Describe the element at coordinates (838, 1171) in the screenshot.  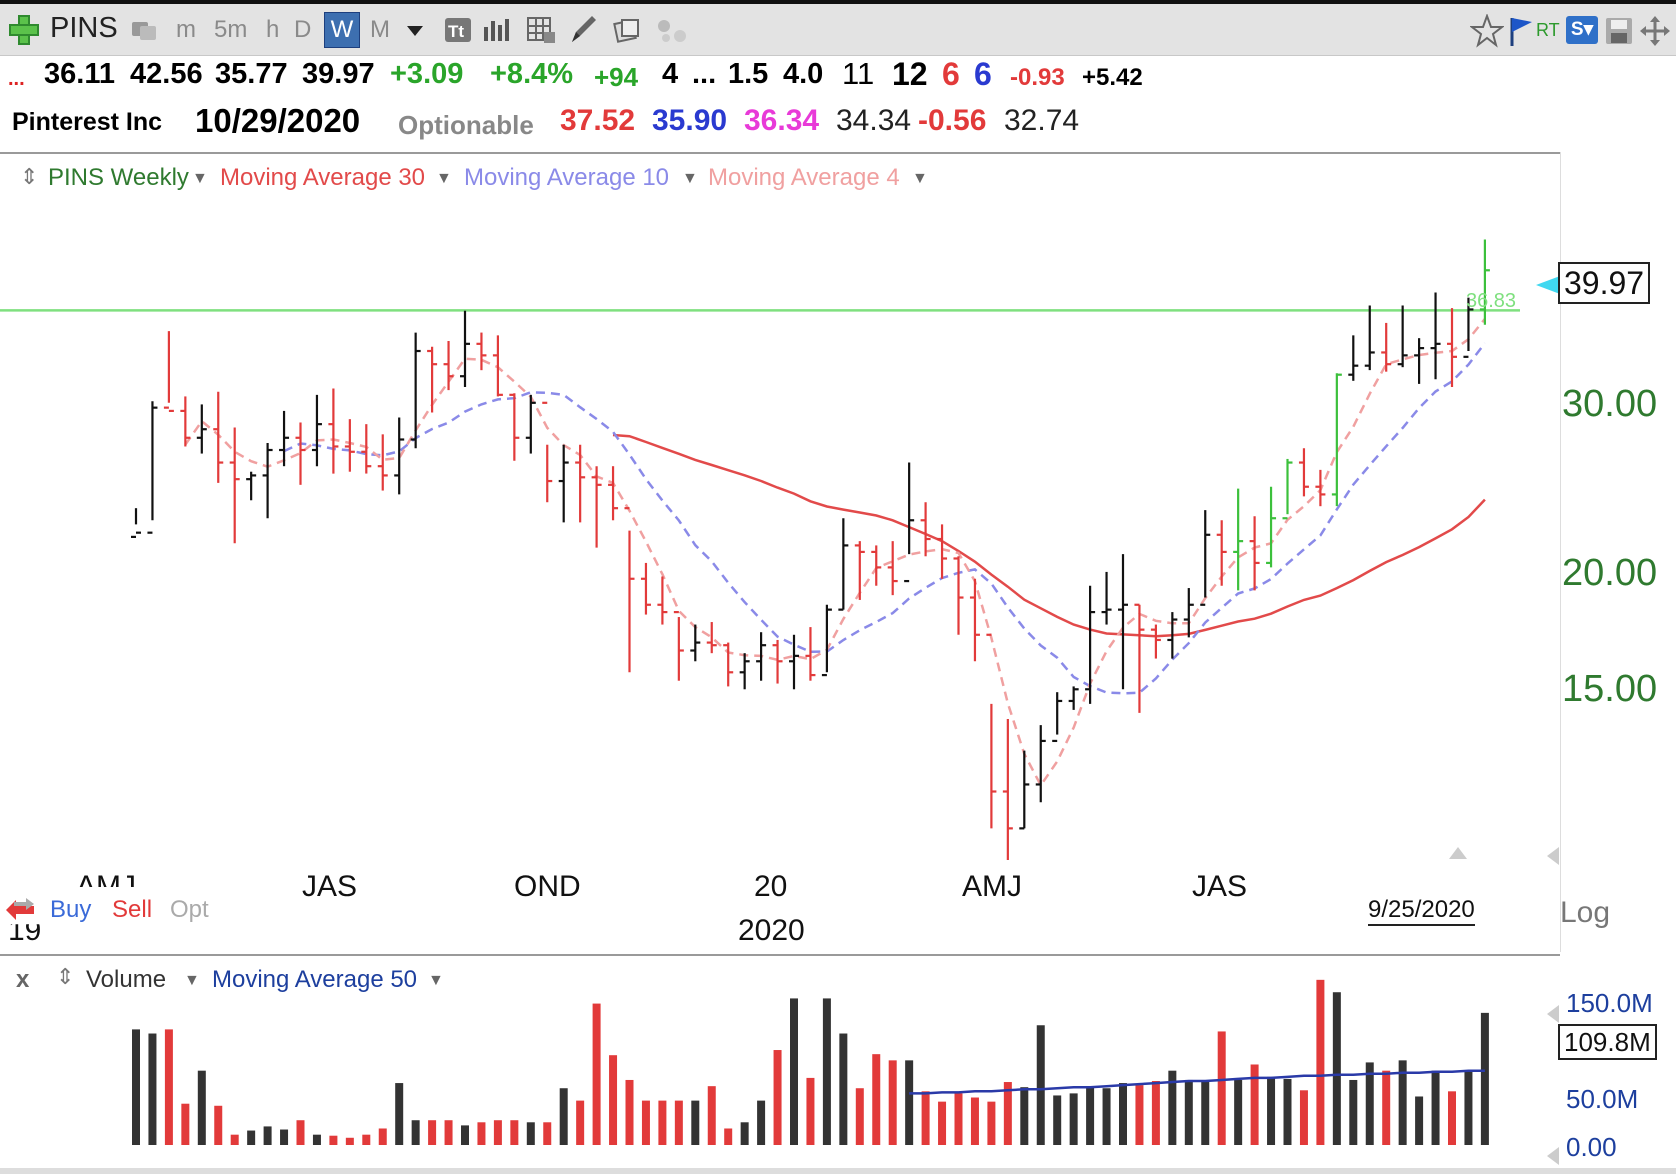
I see `bottom-scrollbar` at that location.